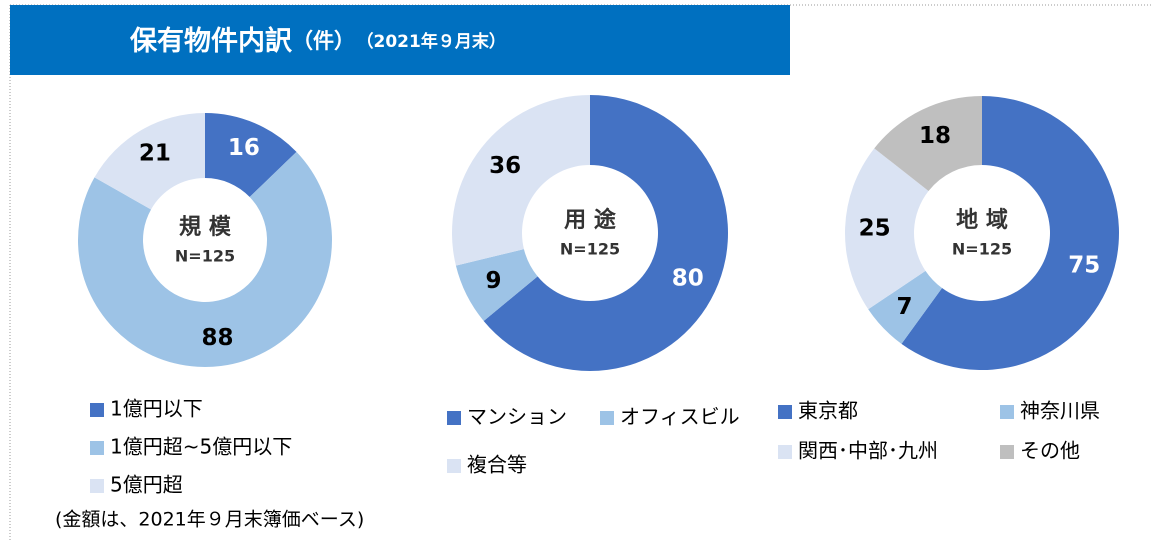 Image resolution: width=1152 pixels, height=540 pixels. I want to click on center-label: 用 途, so click(590, 220).